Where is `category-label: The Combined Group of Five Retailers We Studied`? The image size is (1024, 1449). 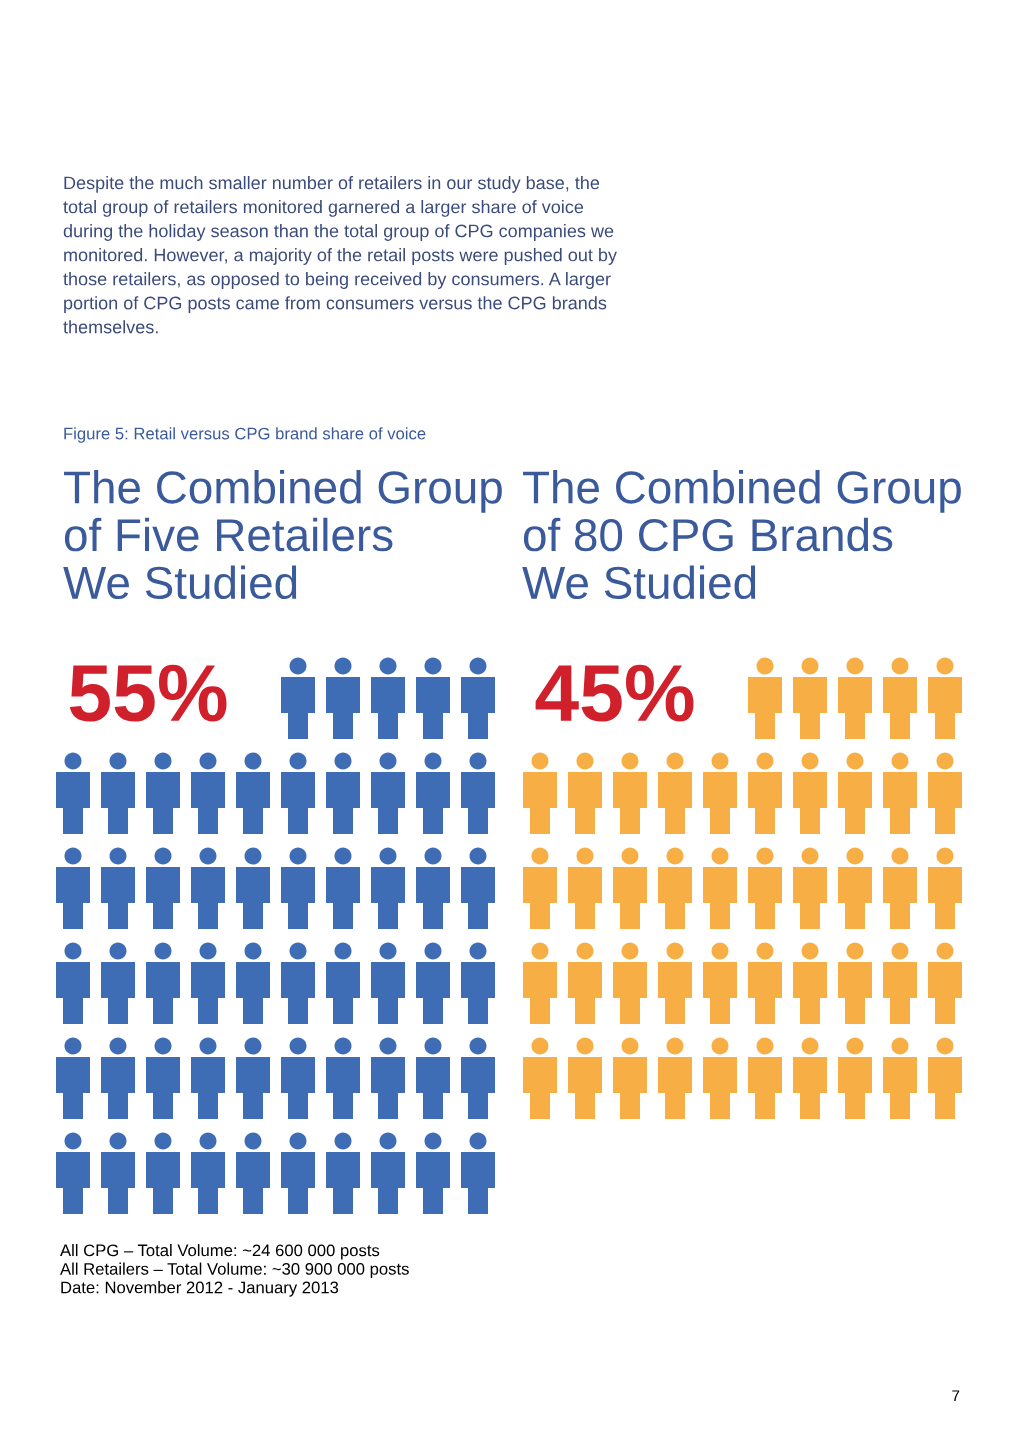
category-label: The Combined Group of Five Retailers We Studied is located at coordinates (282, 535).